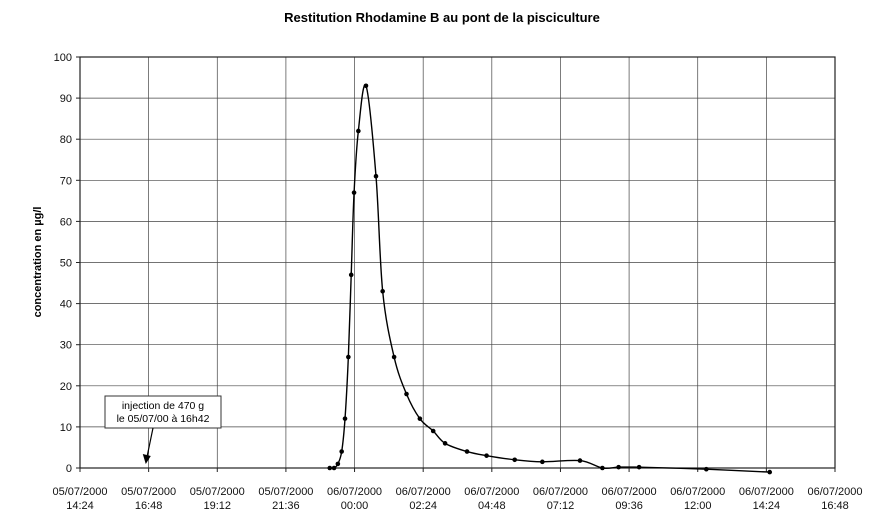 The height and width of the screenshot is (524, 885). Describe the element at coordinates (561, 506) in the screenshot. I see `x-tick-label: 07:12` at that location.